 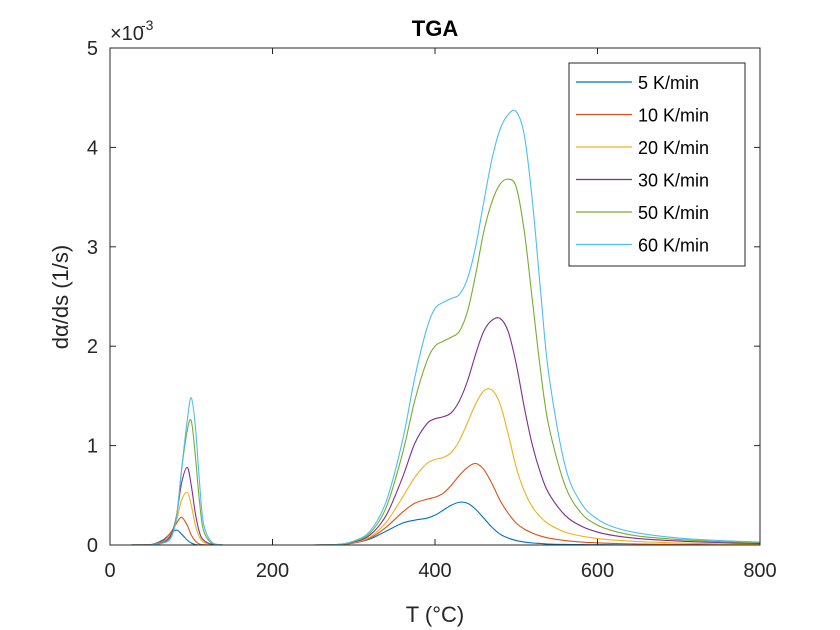 I want to click on x-tick-label: 200, so click(x=272, y=571).